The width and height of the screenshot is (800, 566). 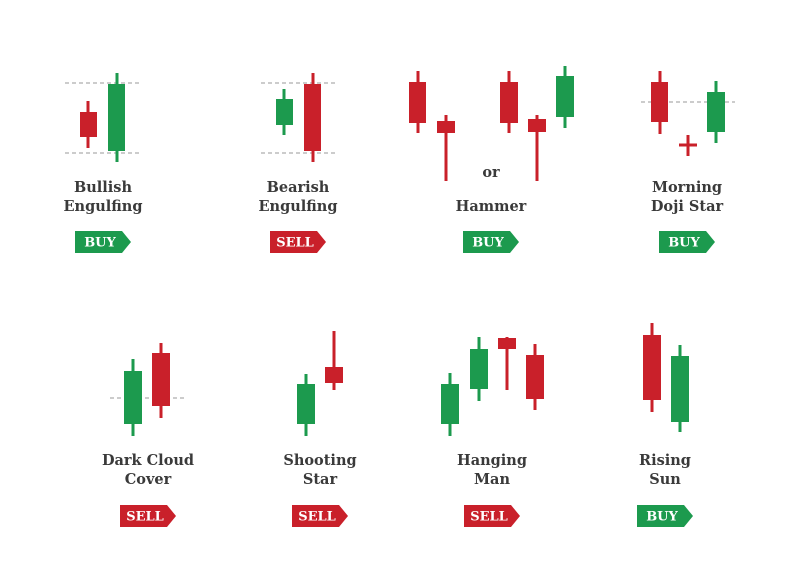 I want to click on pattern-name: Hanging, so click(x=492, y=460).